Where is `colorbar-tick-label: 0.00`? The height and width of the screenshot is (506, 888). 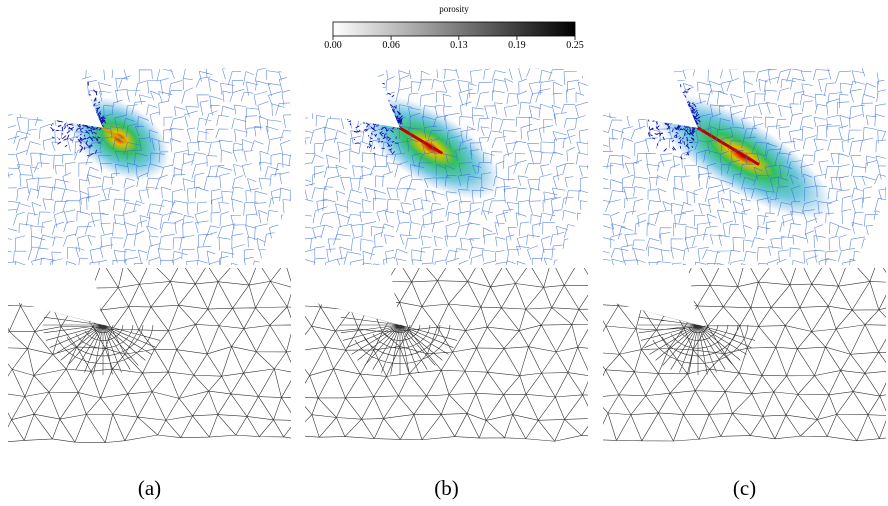
colorbar-tick-label: 0.00 is located at coordinates (333, 45).